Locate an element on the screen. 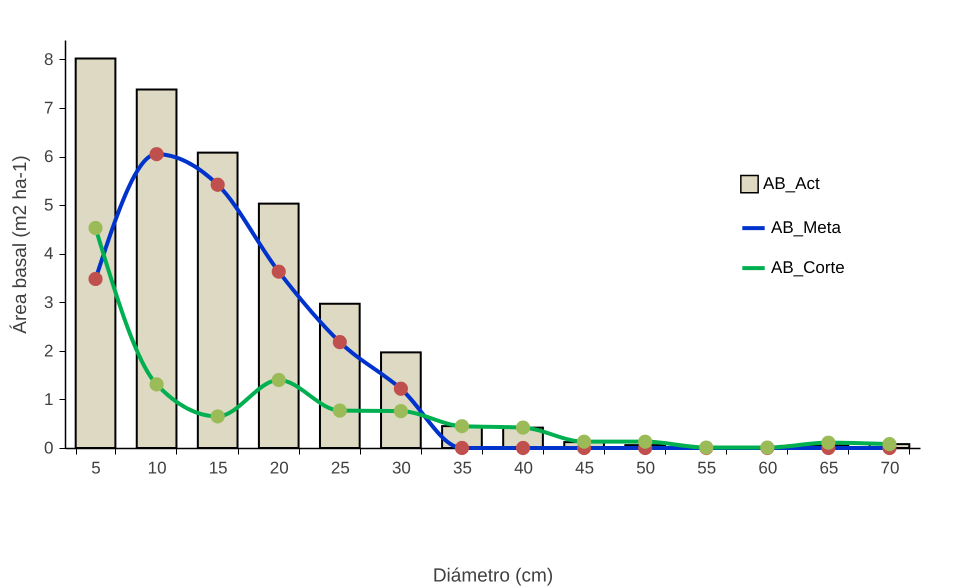  y-tick-label: 0 is located at coordinates (49, 448).